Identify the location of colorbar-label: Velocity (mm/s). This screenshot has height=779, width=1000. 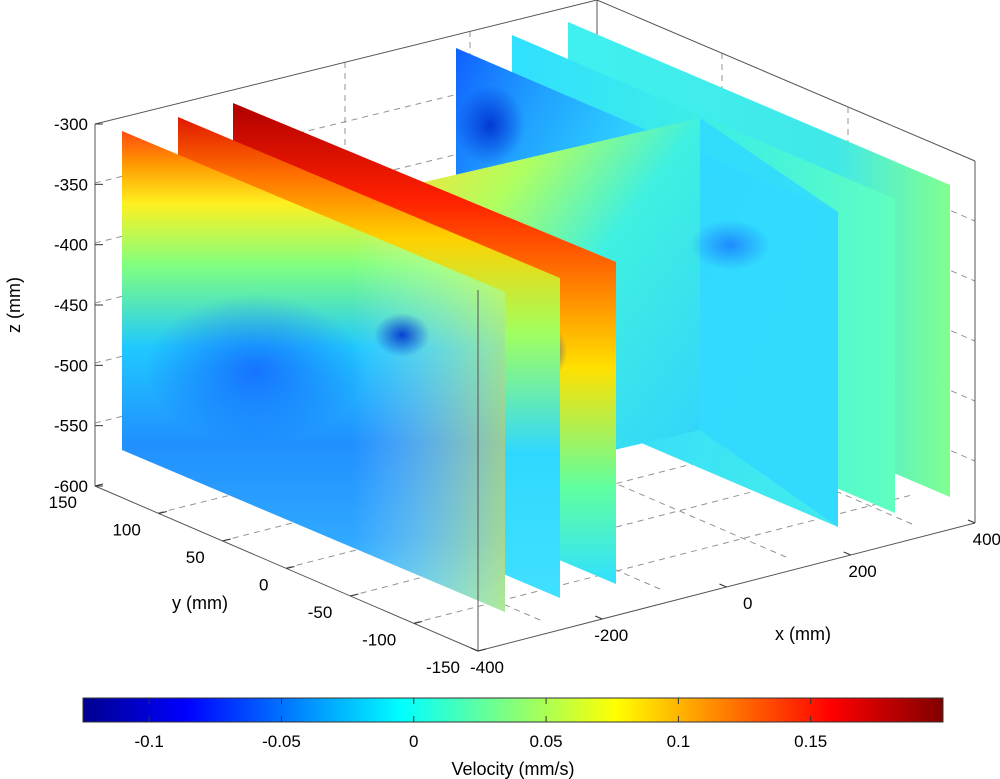
(512, 769).